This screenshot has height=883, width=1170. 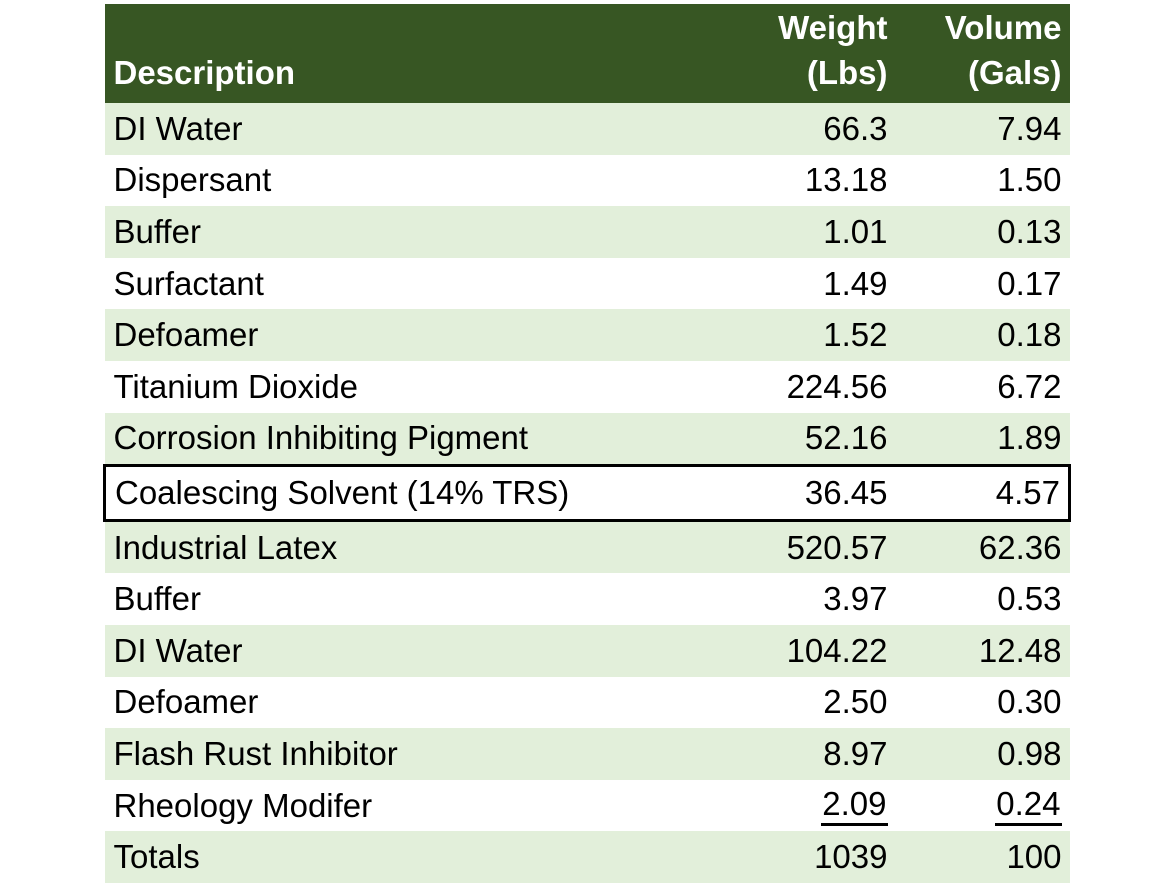 I want to click on volume-value: 0.17, so click(x=1029, y=283).